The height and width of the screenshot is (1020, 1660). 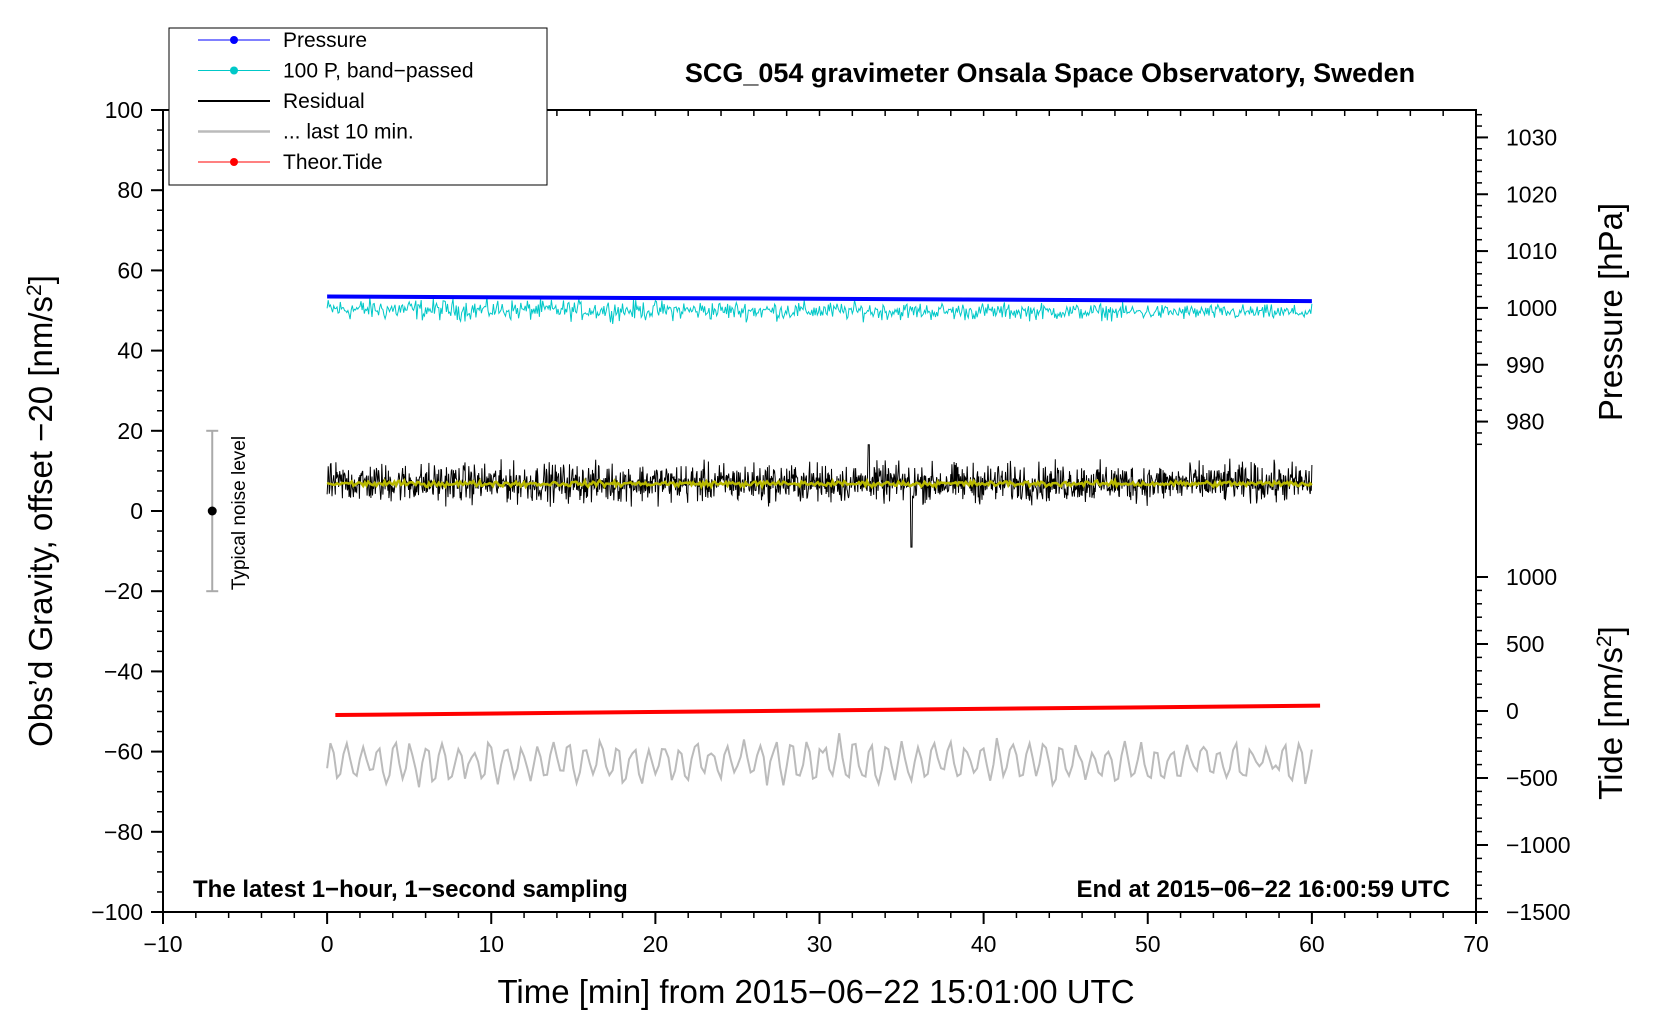 What do you see at coordinates (1531, 251) in the screenshot?
I see `pressure-tick-label: 1010` at bounding box center [1531, 251].